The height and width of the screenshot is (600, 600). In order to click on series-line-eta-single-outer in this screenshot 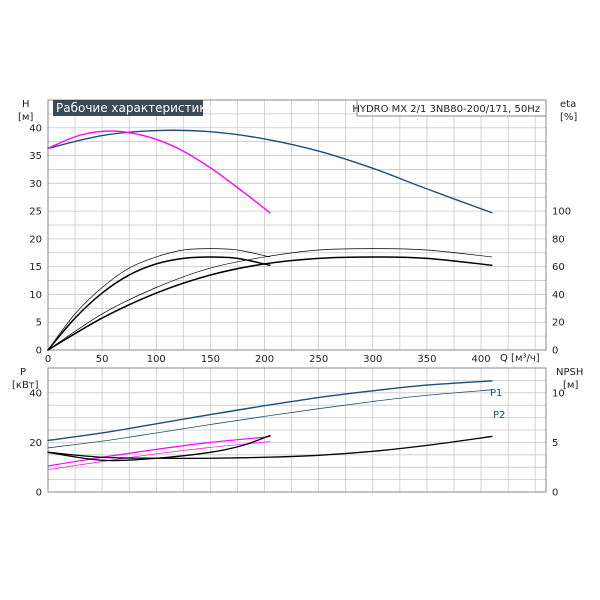, I will do `click(159, 299)`.